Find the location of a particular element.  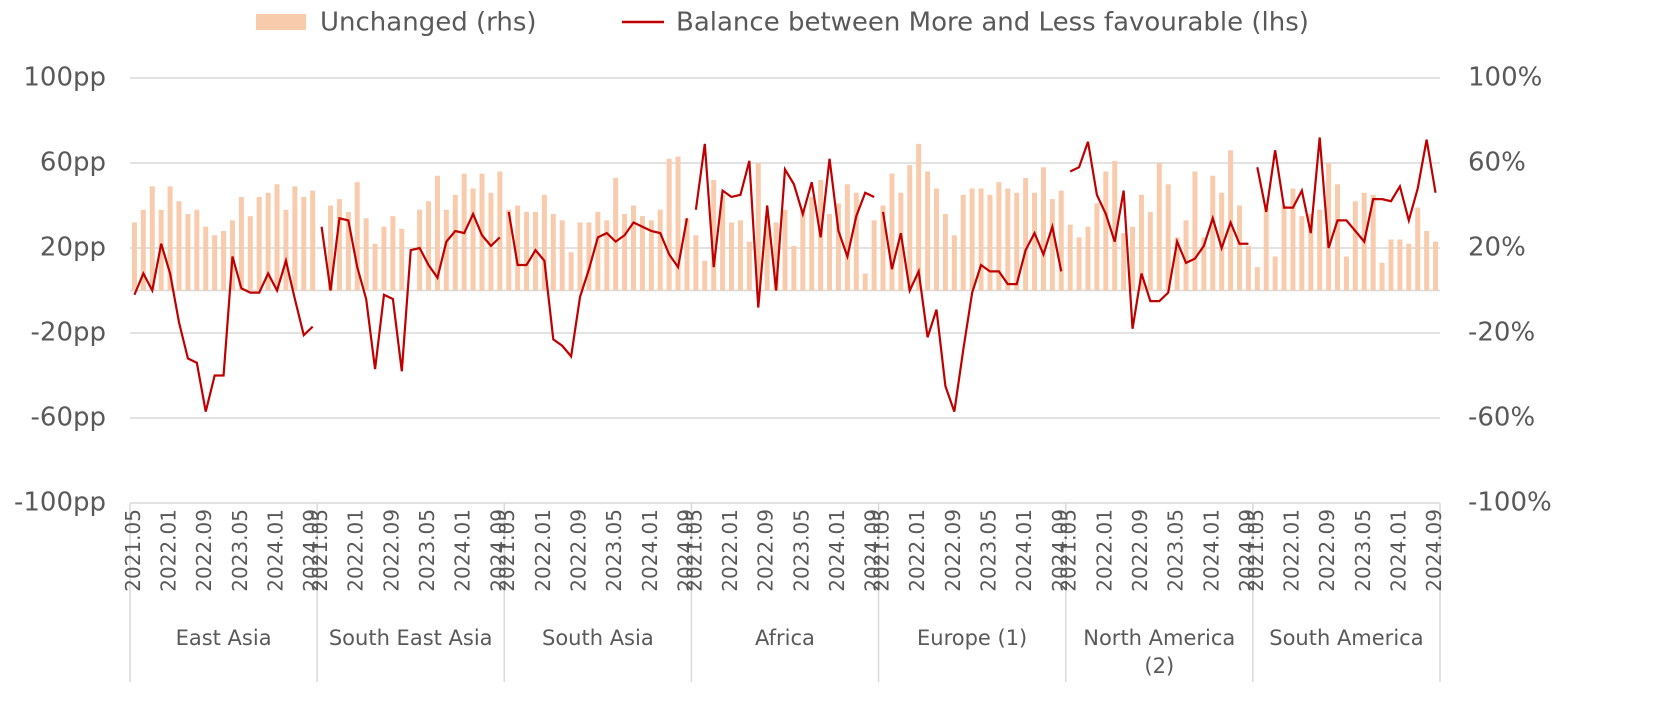

y2-tick-label: -100% is located at coordinates (1510, 503).